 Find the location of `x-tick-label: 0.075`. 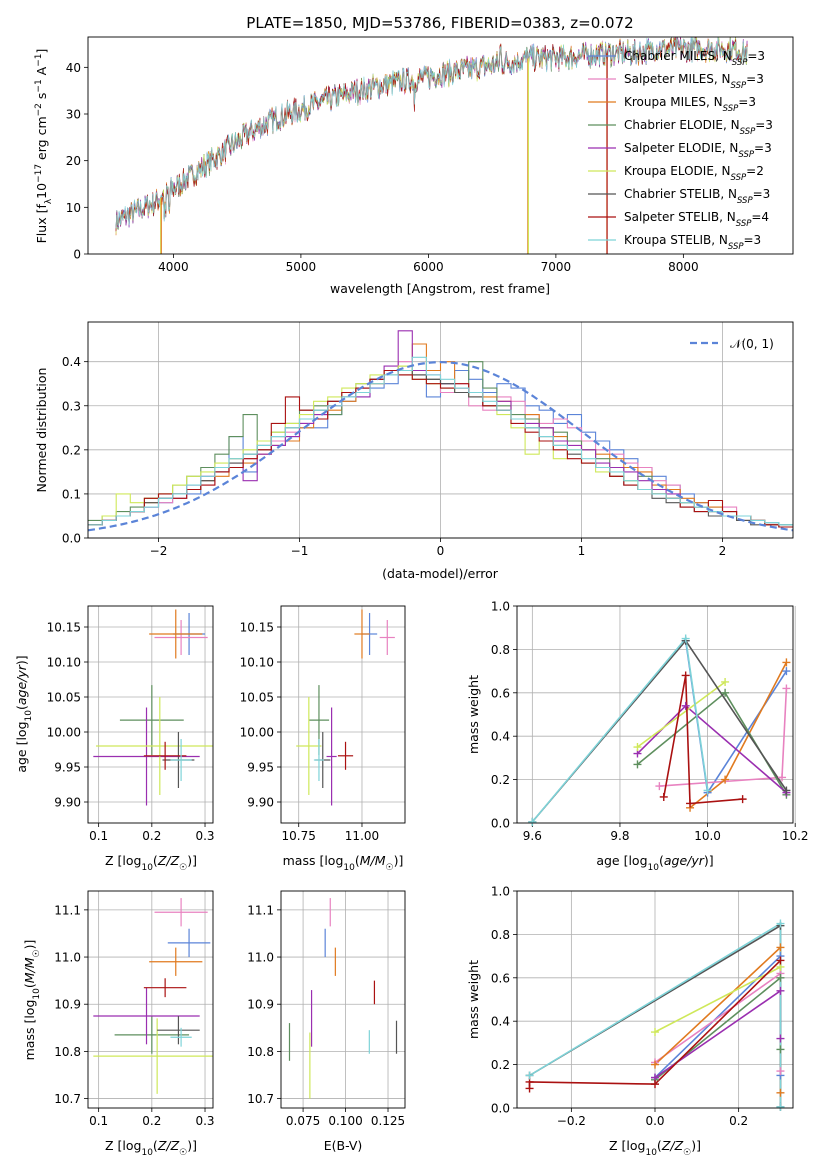

x-tick-label: 0.075 is located at coordinates (303, 1121).